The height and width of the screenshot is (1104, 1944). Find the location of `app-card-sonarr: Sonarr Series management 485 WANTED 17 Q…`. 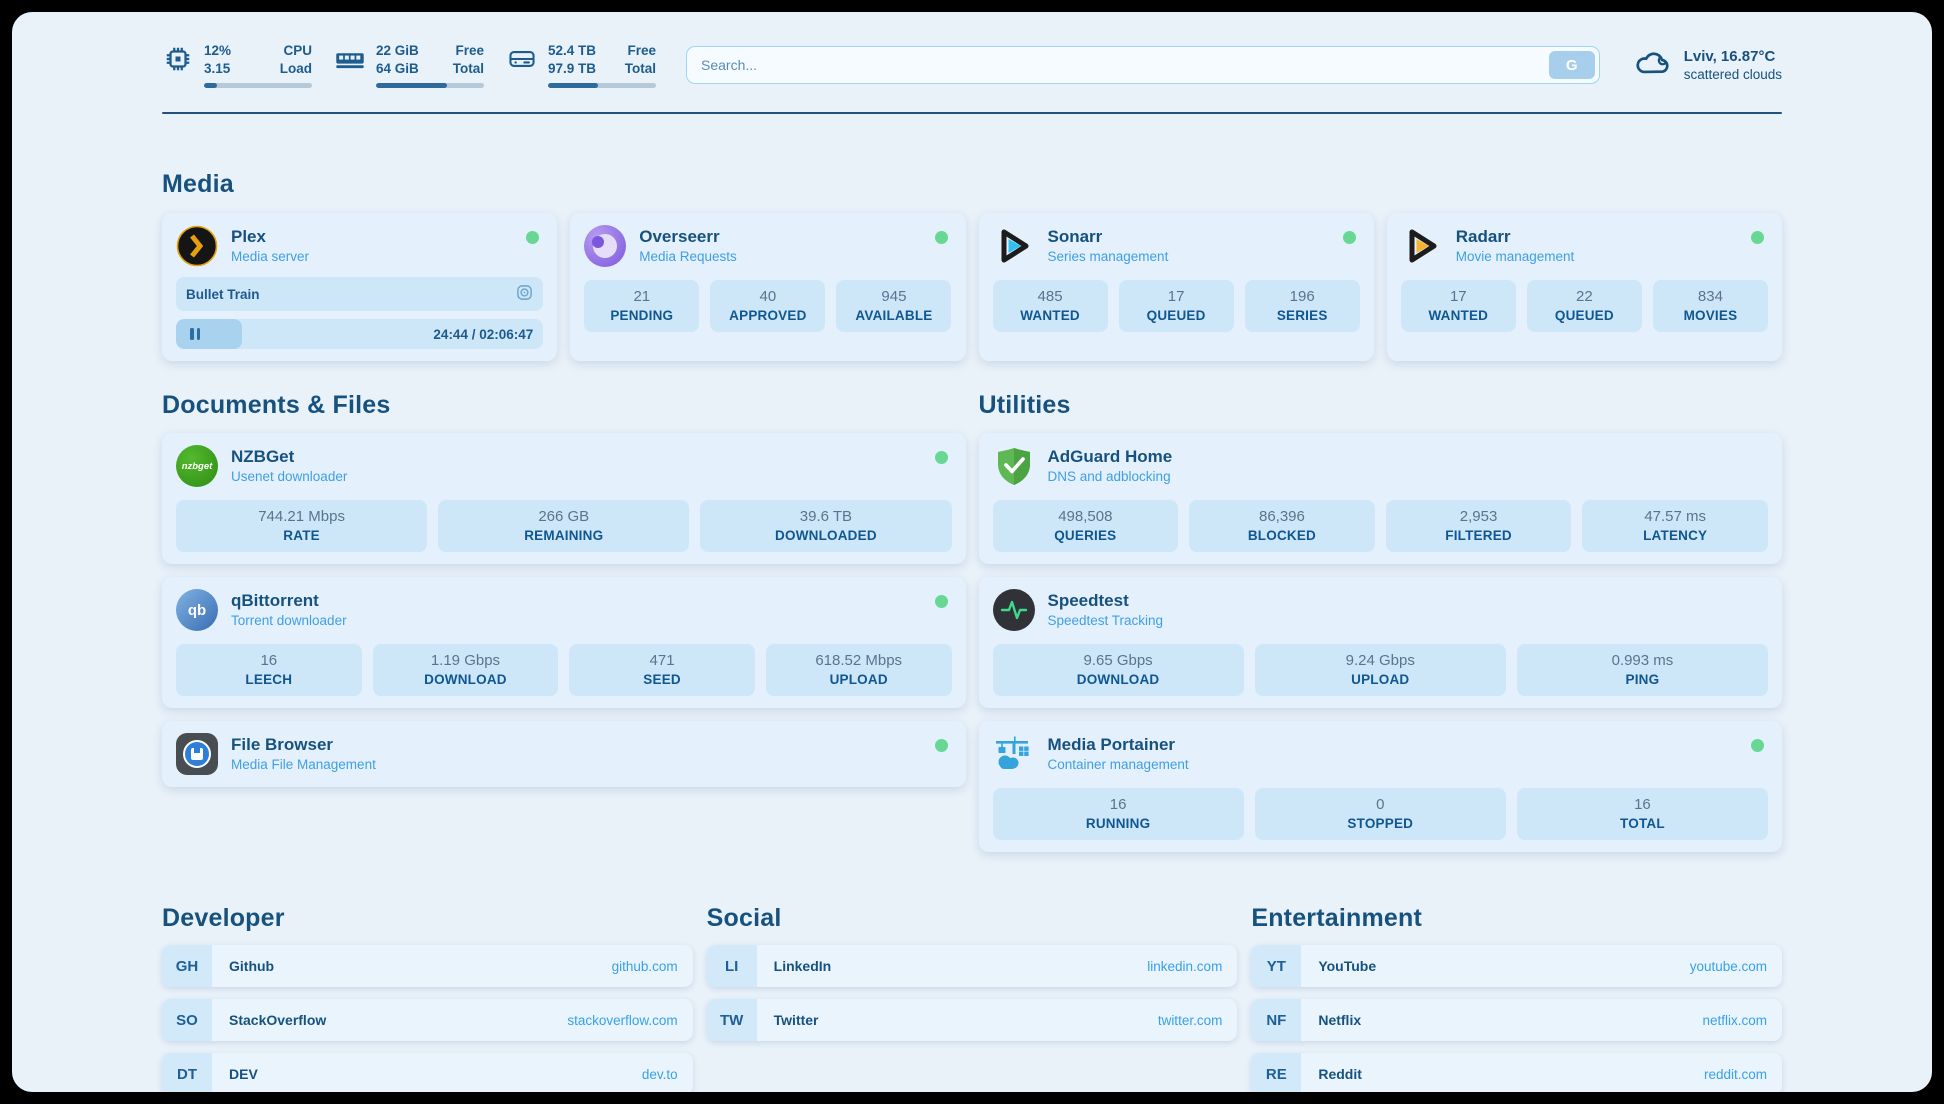

app-card-sonarr: Sonarr Series management 485 WANTED 17 Q… is located at coordinates (1176, 287).